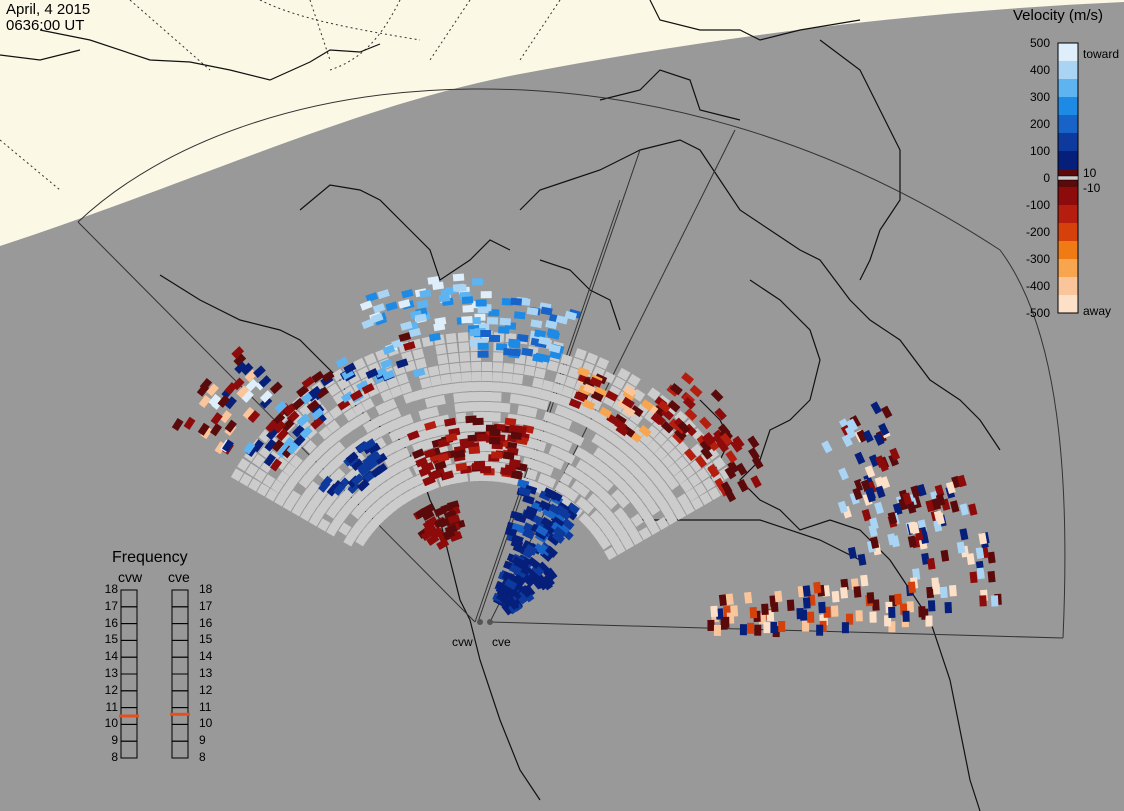 The image size is (1124, 811). I want to click on frequency-level-label: 18, so click(111, 589).